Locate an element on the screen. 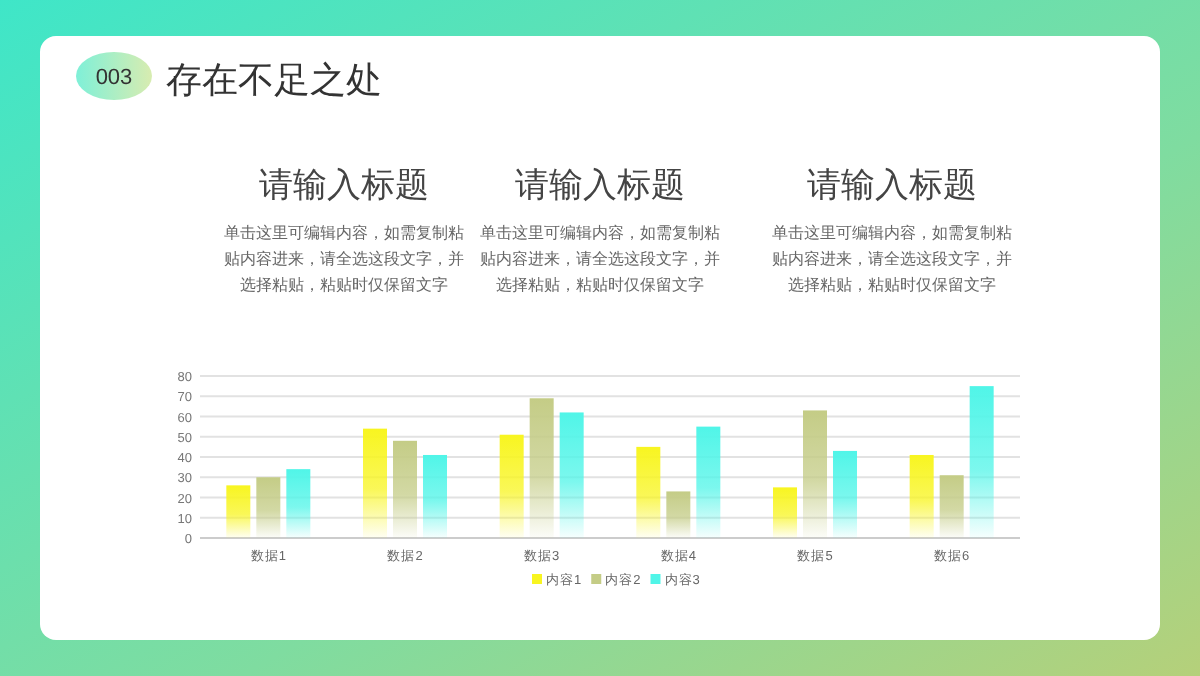  chart-title: 存在不足之处 is located at coordinates (274, 80).